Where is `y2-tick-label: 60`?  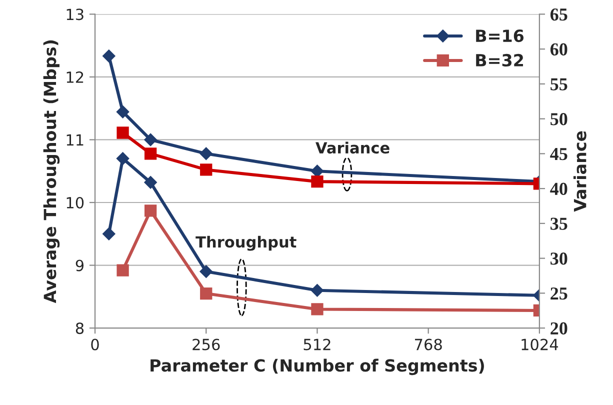
y2-tick-label: 60 is located at coordinates (559, 49).